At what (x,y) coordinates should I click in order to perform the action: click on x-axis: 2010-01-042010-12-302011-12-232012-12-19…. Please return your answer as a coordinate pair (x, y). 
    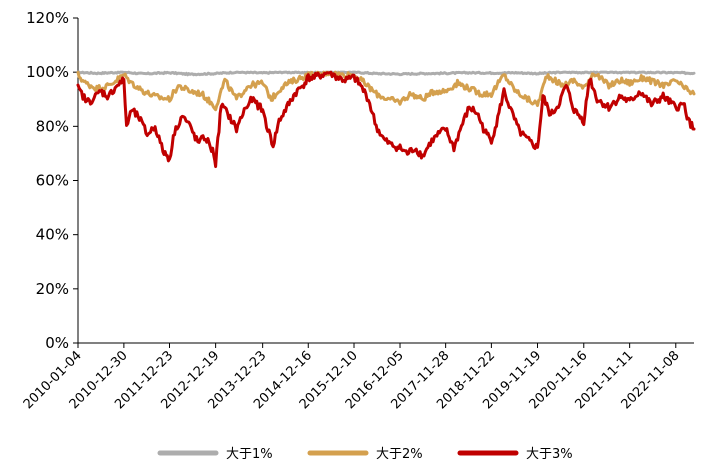
    Looking at the image, I should click on (357, 377).